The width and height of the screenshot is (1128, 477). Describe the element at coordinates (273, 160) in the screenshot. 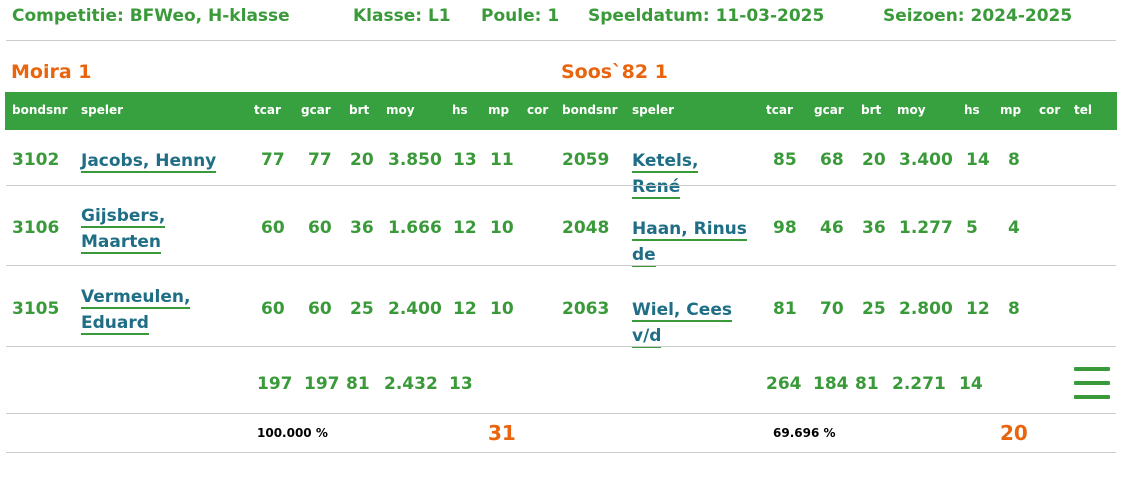

I see `home-tcar: 77` at that location.